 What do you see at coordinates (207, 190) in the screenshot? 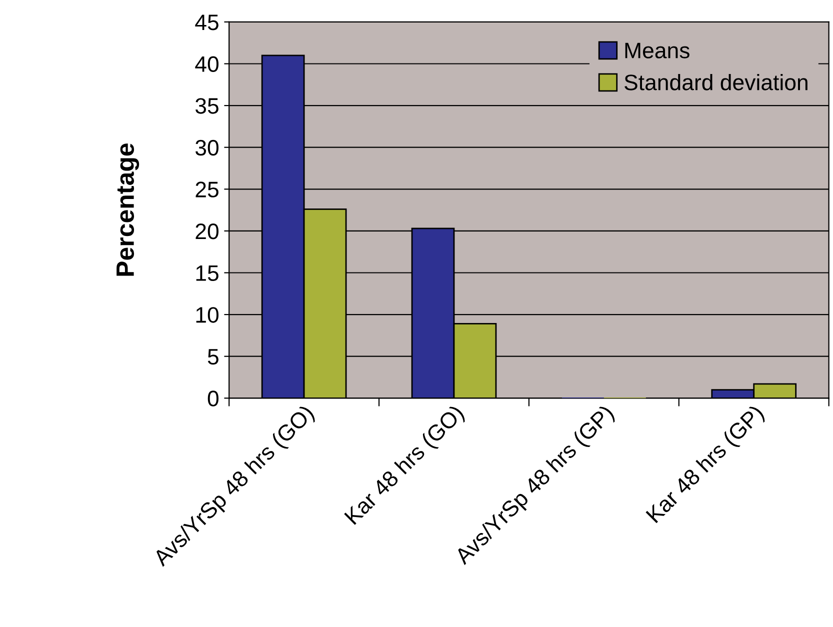
I see `y-tick-label: 25` at bounding box center [207, 190].